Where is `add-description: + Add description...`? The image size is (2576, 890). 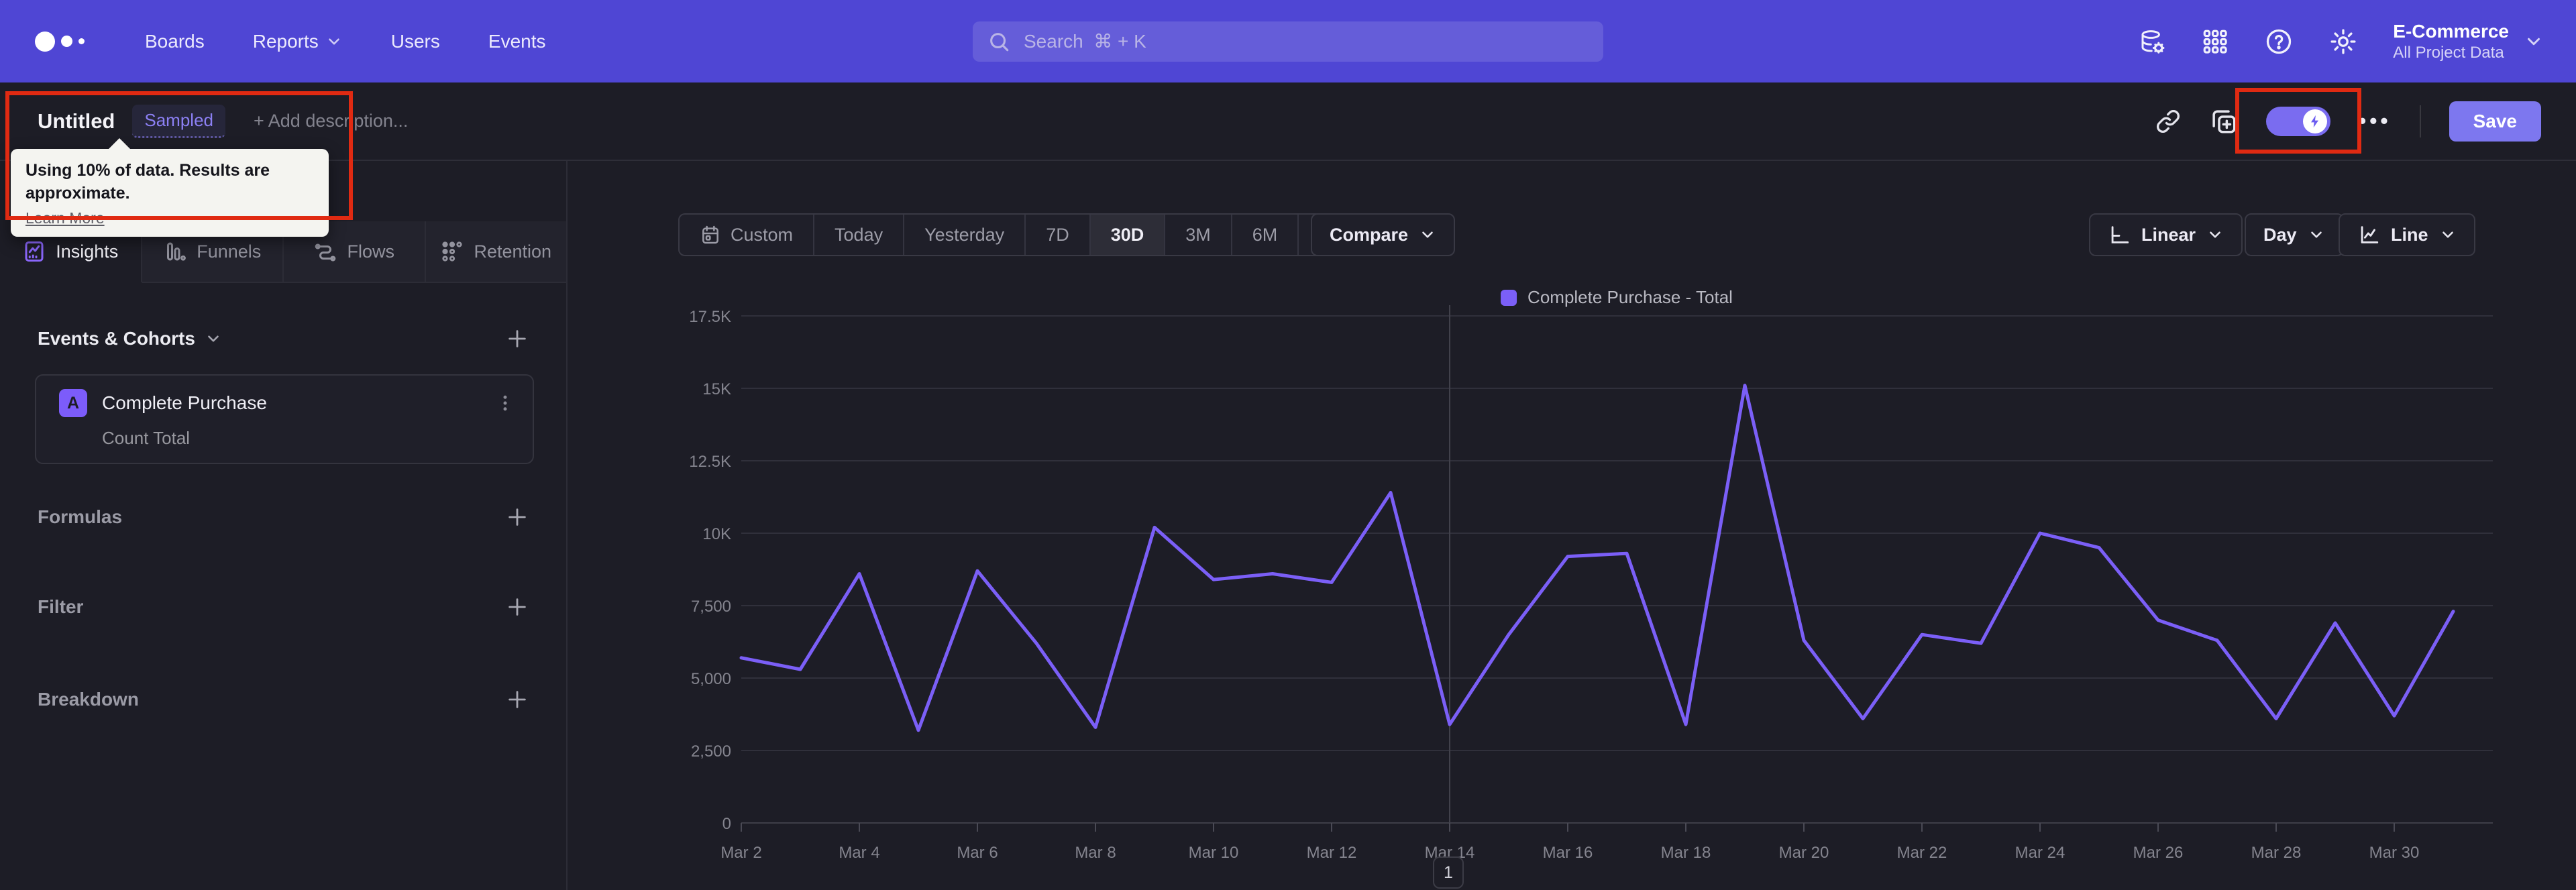 add-description: + Add description... is located at coordinates (331, 121).